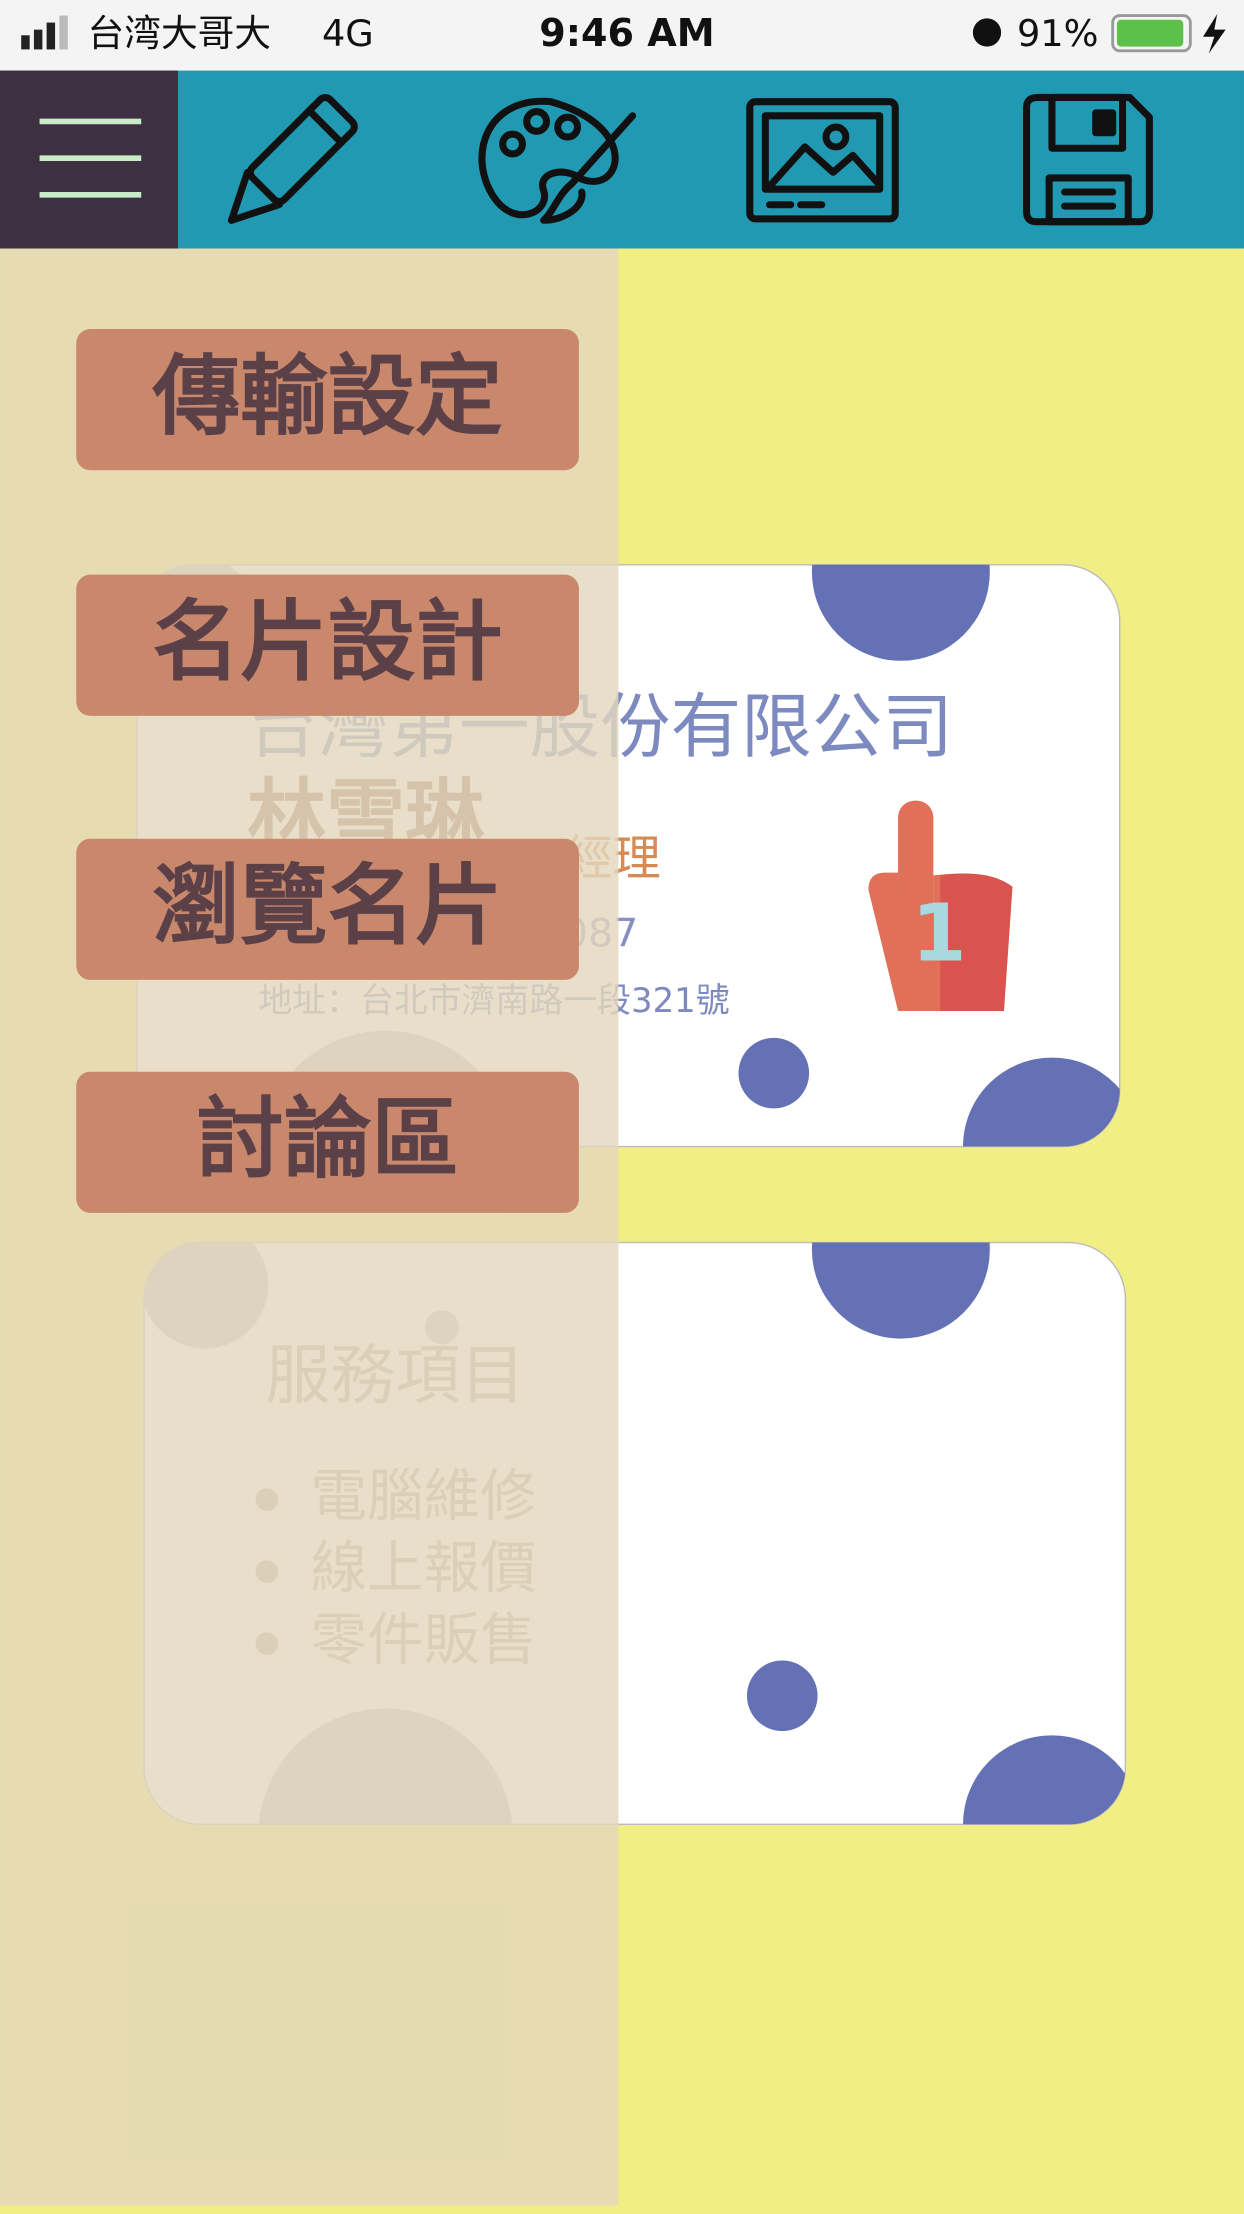 The image size is (1244, 2214). What do you see at coordinates (348, 33) in the screenshot?
I see `network: 4G` at bounding box center [348, 33].